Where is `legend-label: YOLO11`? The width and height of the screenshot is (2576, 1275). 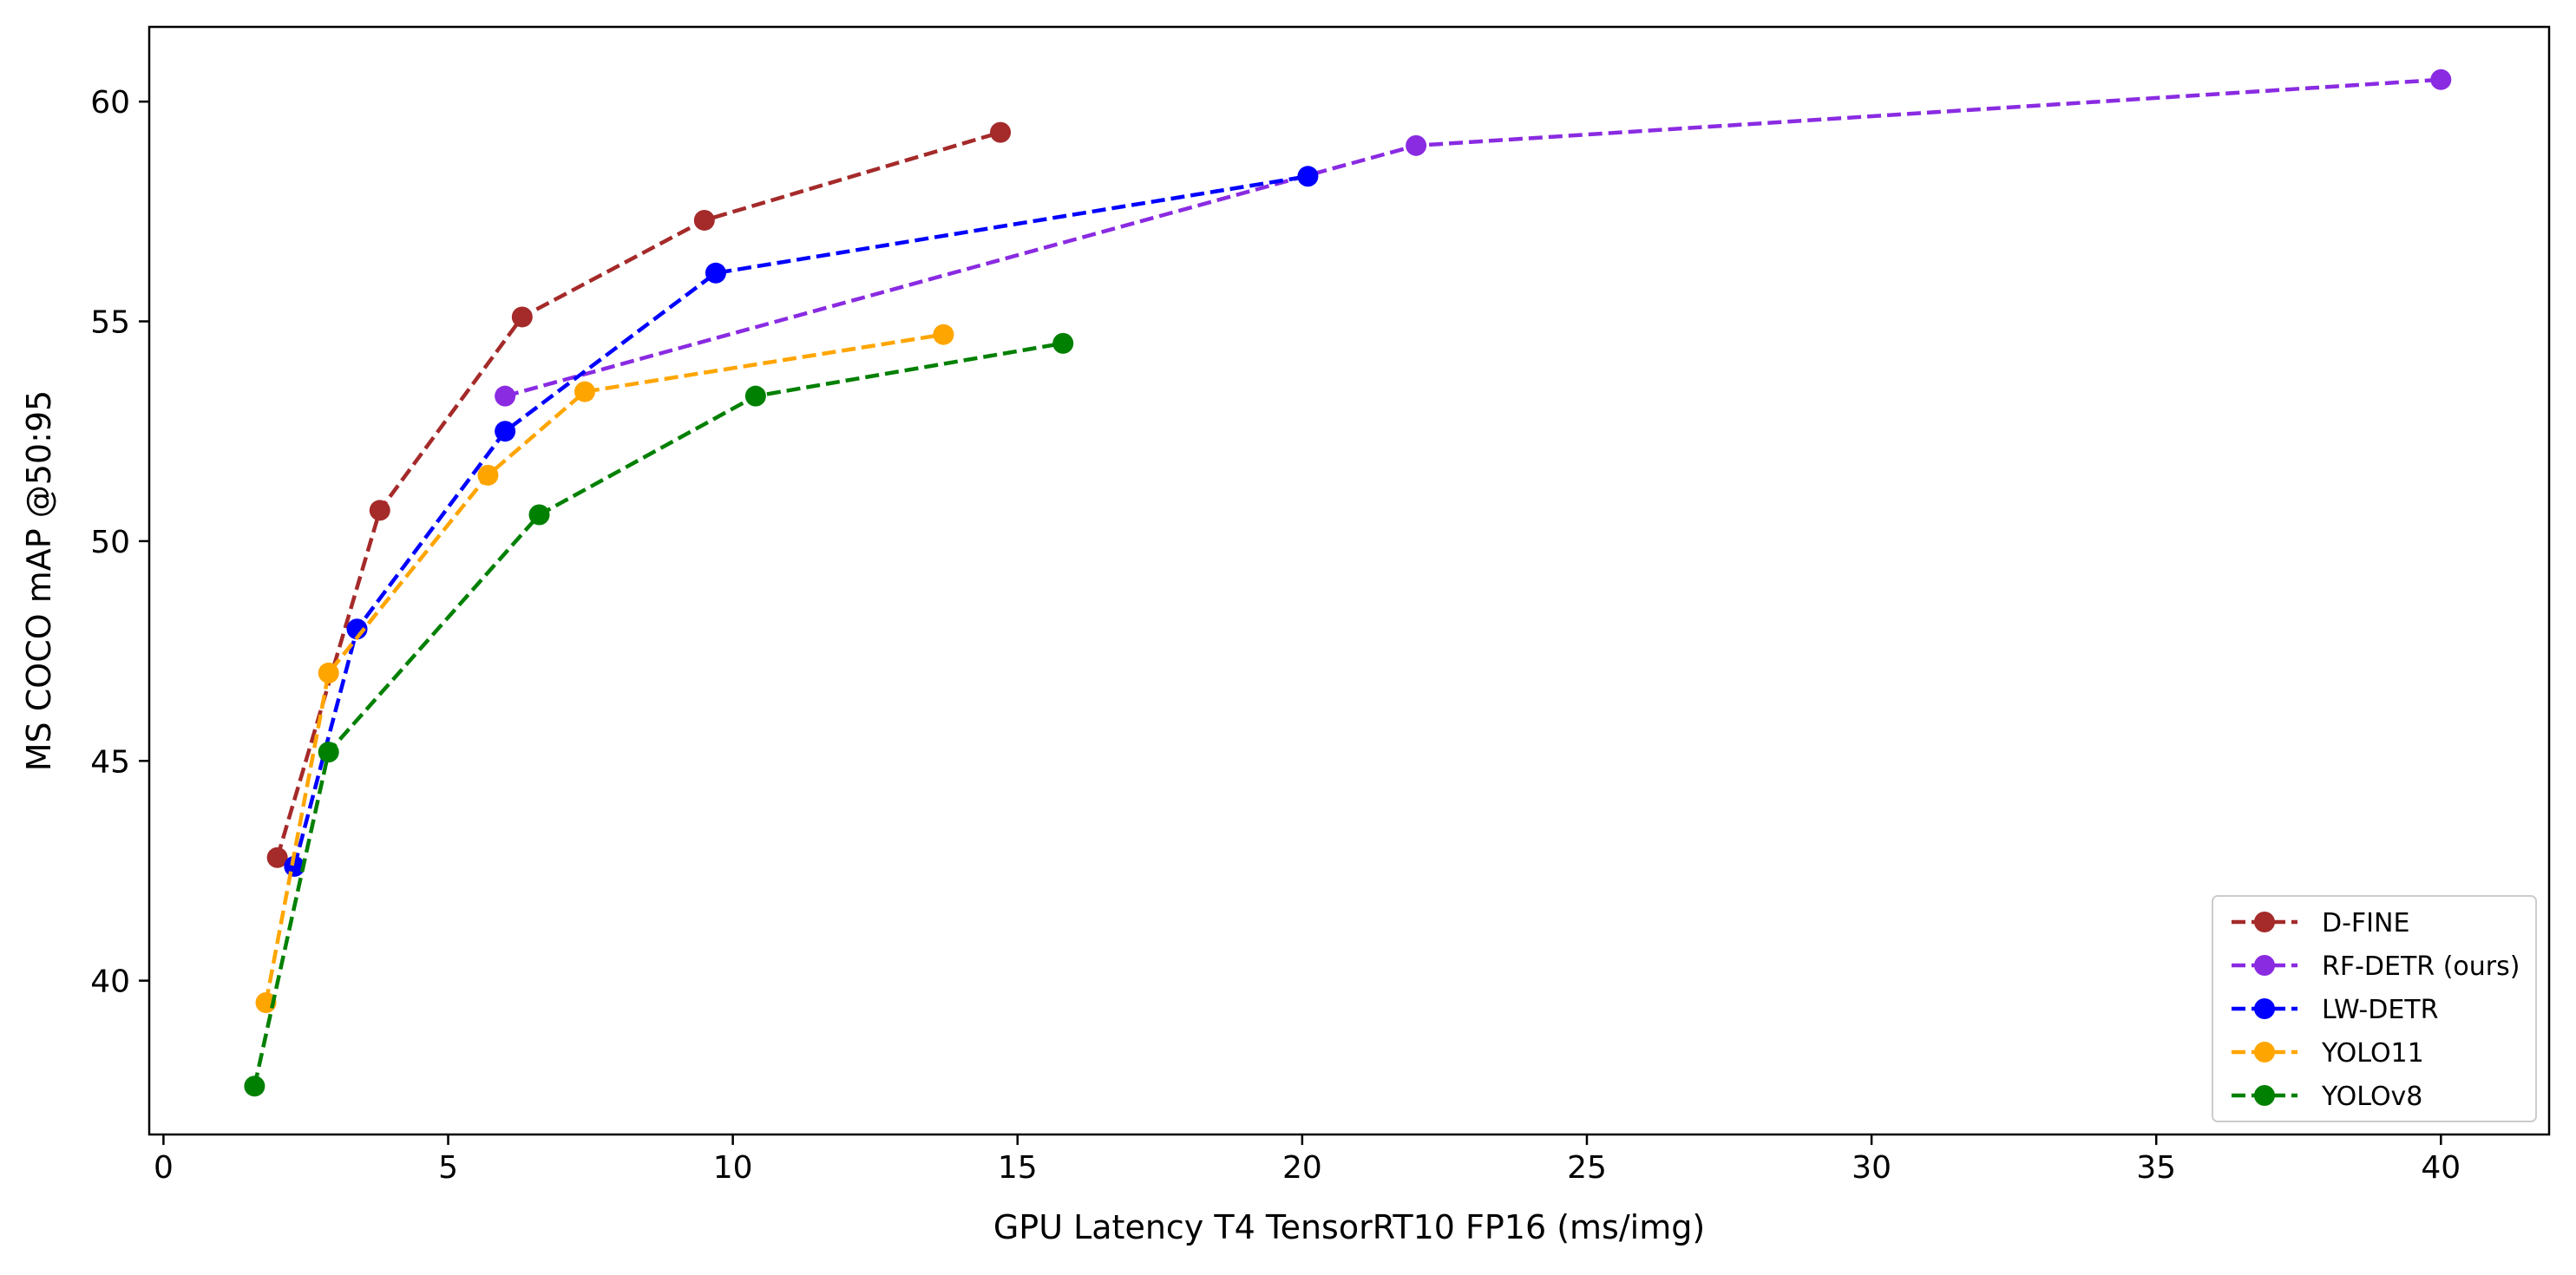 legend-label: YOLO11 is located at coordinates (2372, 1053).